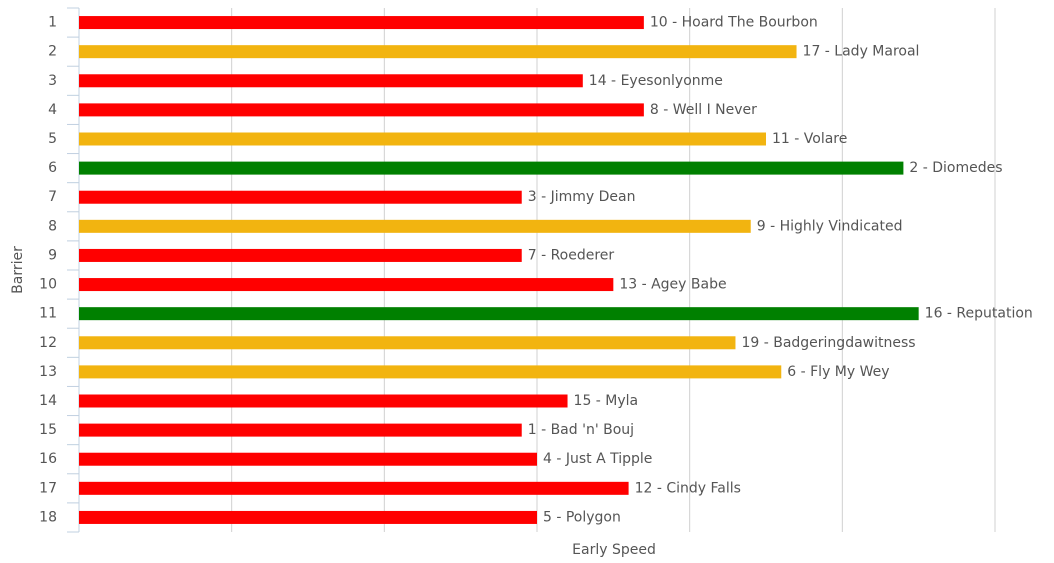  Describe the element at coordinates (672, 285) in the screenshot. I see `bar-label: 13 - Agey Babe` at that location.